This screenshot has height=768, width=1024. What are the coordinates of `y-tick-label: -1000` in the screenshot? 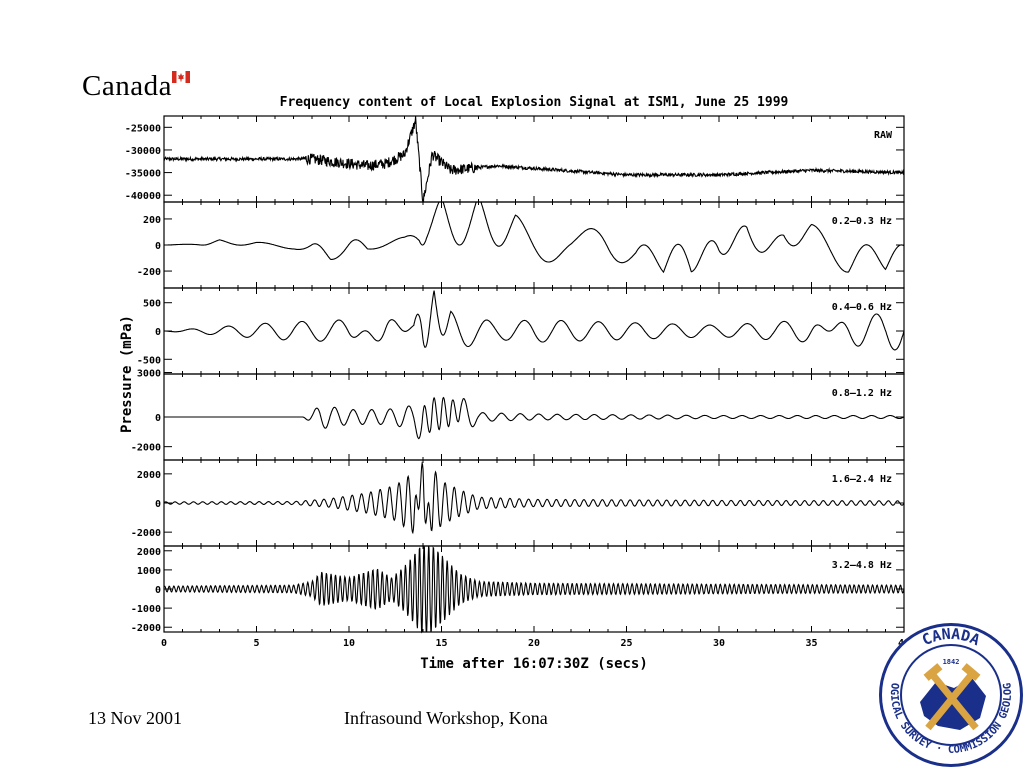 It's located at (146, 609).